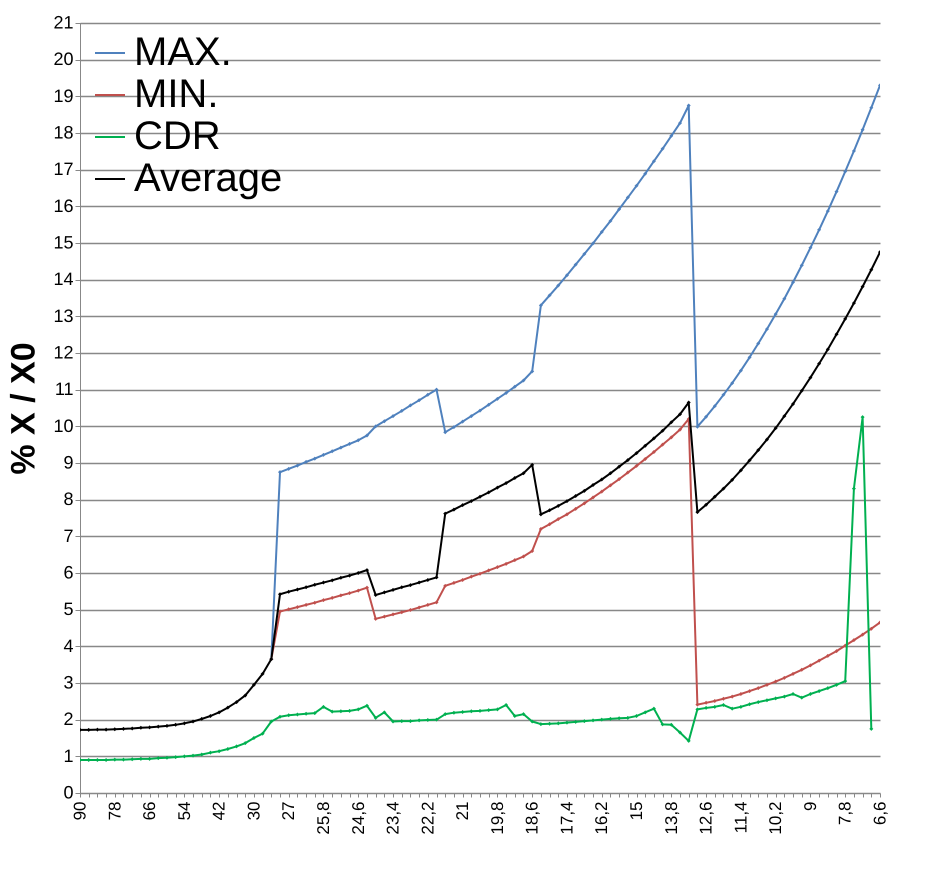 Image resolution: width=929 pixels, height=880 pixels. What do you see at coordinates (68, 682) in the screenshot?
I see `y-tick-label: 3` at bounding box center [68, 682].